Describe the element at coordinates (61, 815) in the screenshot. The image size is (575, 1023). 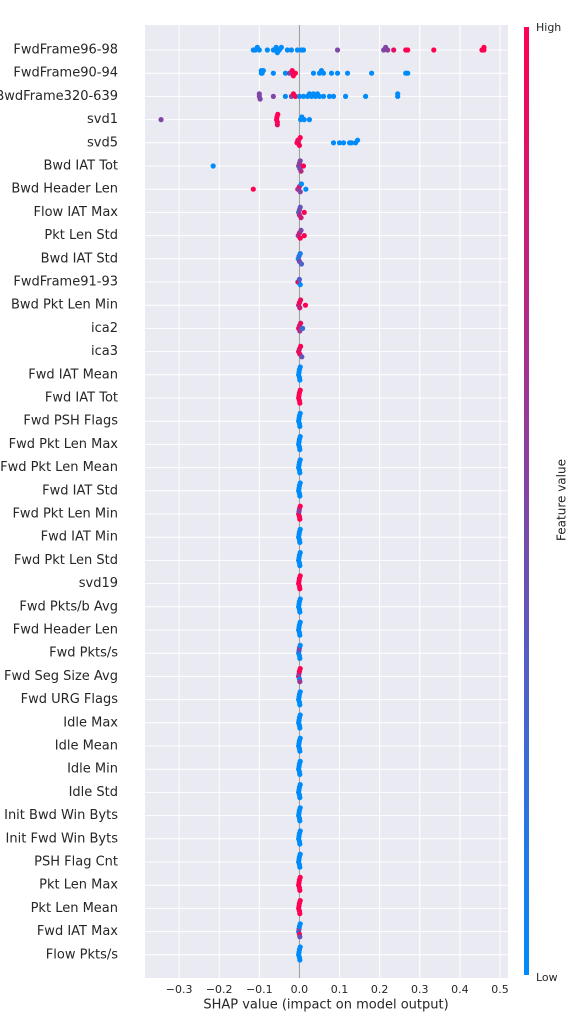
I see `feature-label: Init Bwd Win Byts` at that location.